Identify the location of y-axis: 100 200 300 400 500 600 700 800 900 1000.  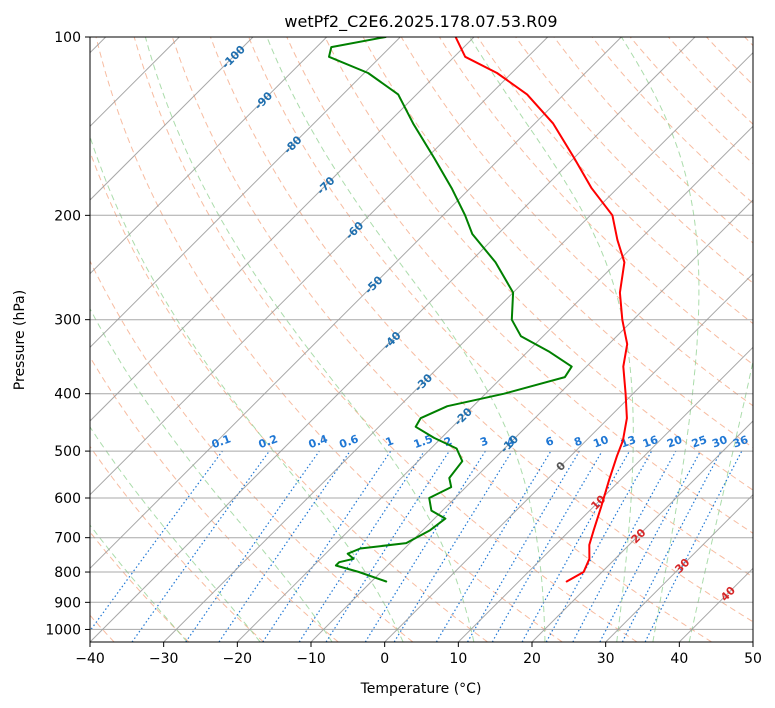
(67, 334).